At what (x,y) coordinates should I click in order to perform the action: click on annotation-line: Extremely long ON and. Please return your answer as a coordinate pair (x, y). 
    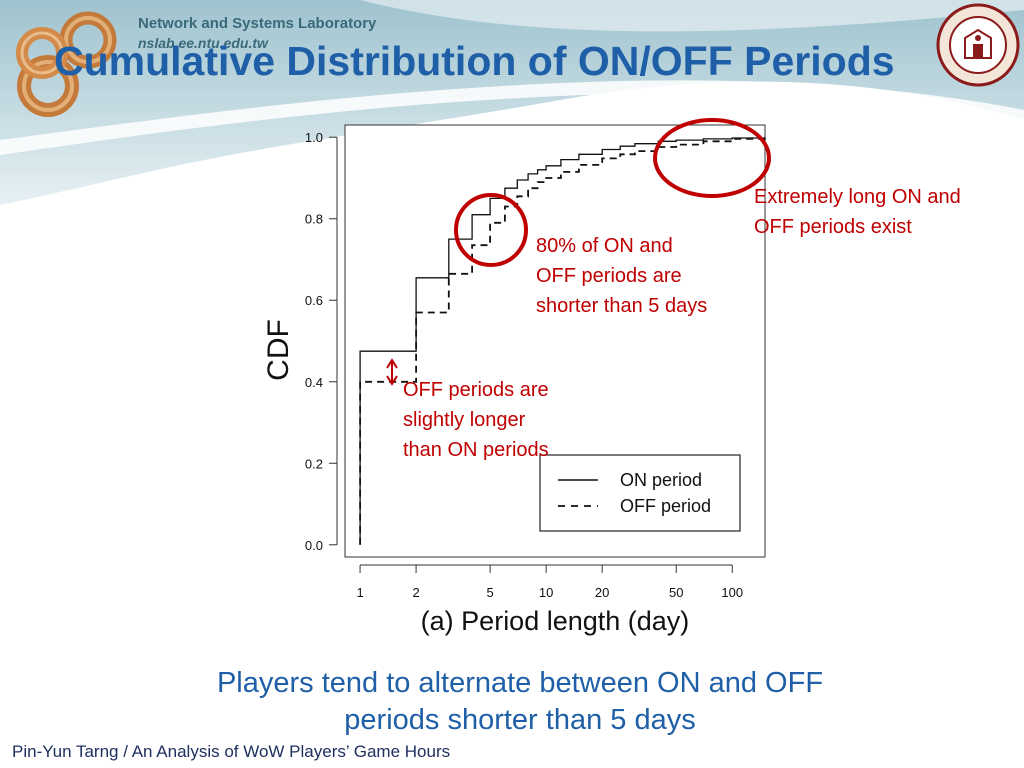
    Looking at the image, I should click on (857, 197).